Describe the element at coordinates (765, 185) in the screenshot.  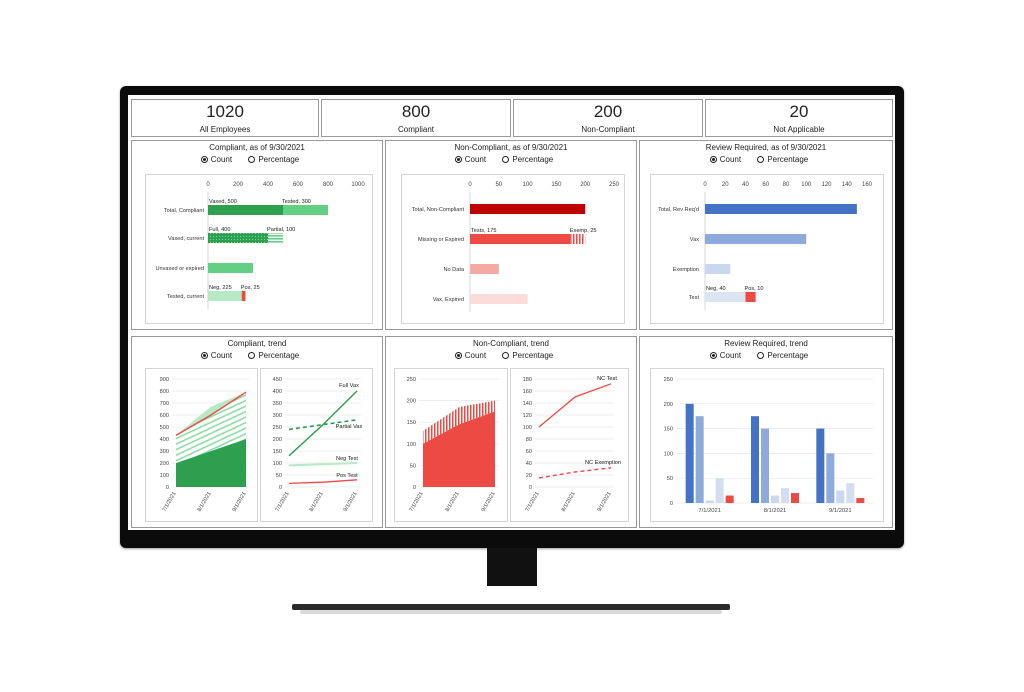
I see `x-tick-label: 60` at that location.